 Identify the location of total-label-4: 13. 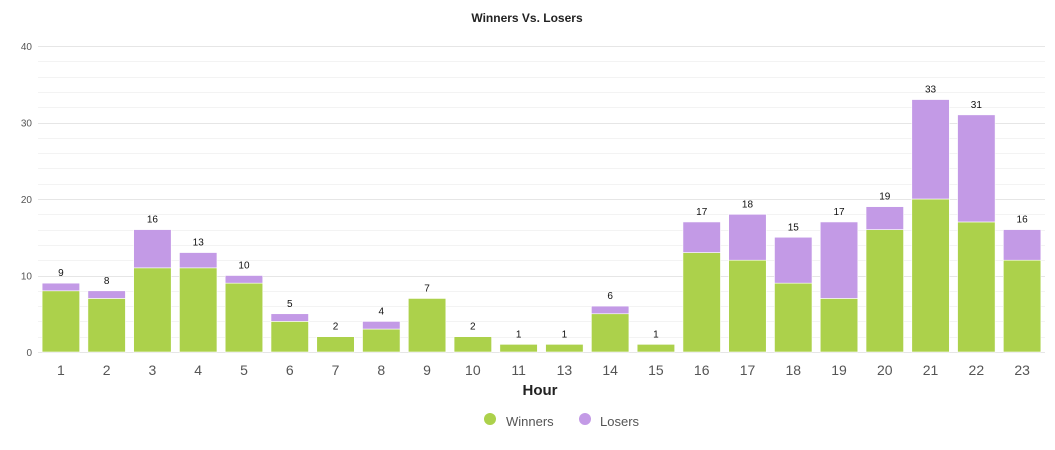
(199, 243).